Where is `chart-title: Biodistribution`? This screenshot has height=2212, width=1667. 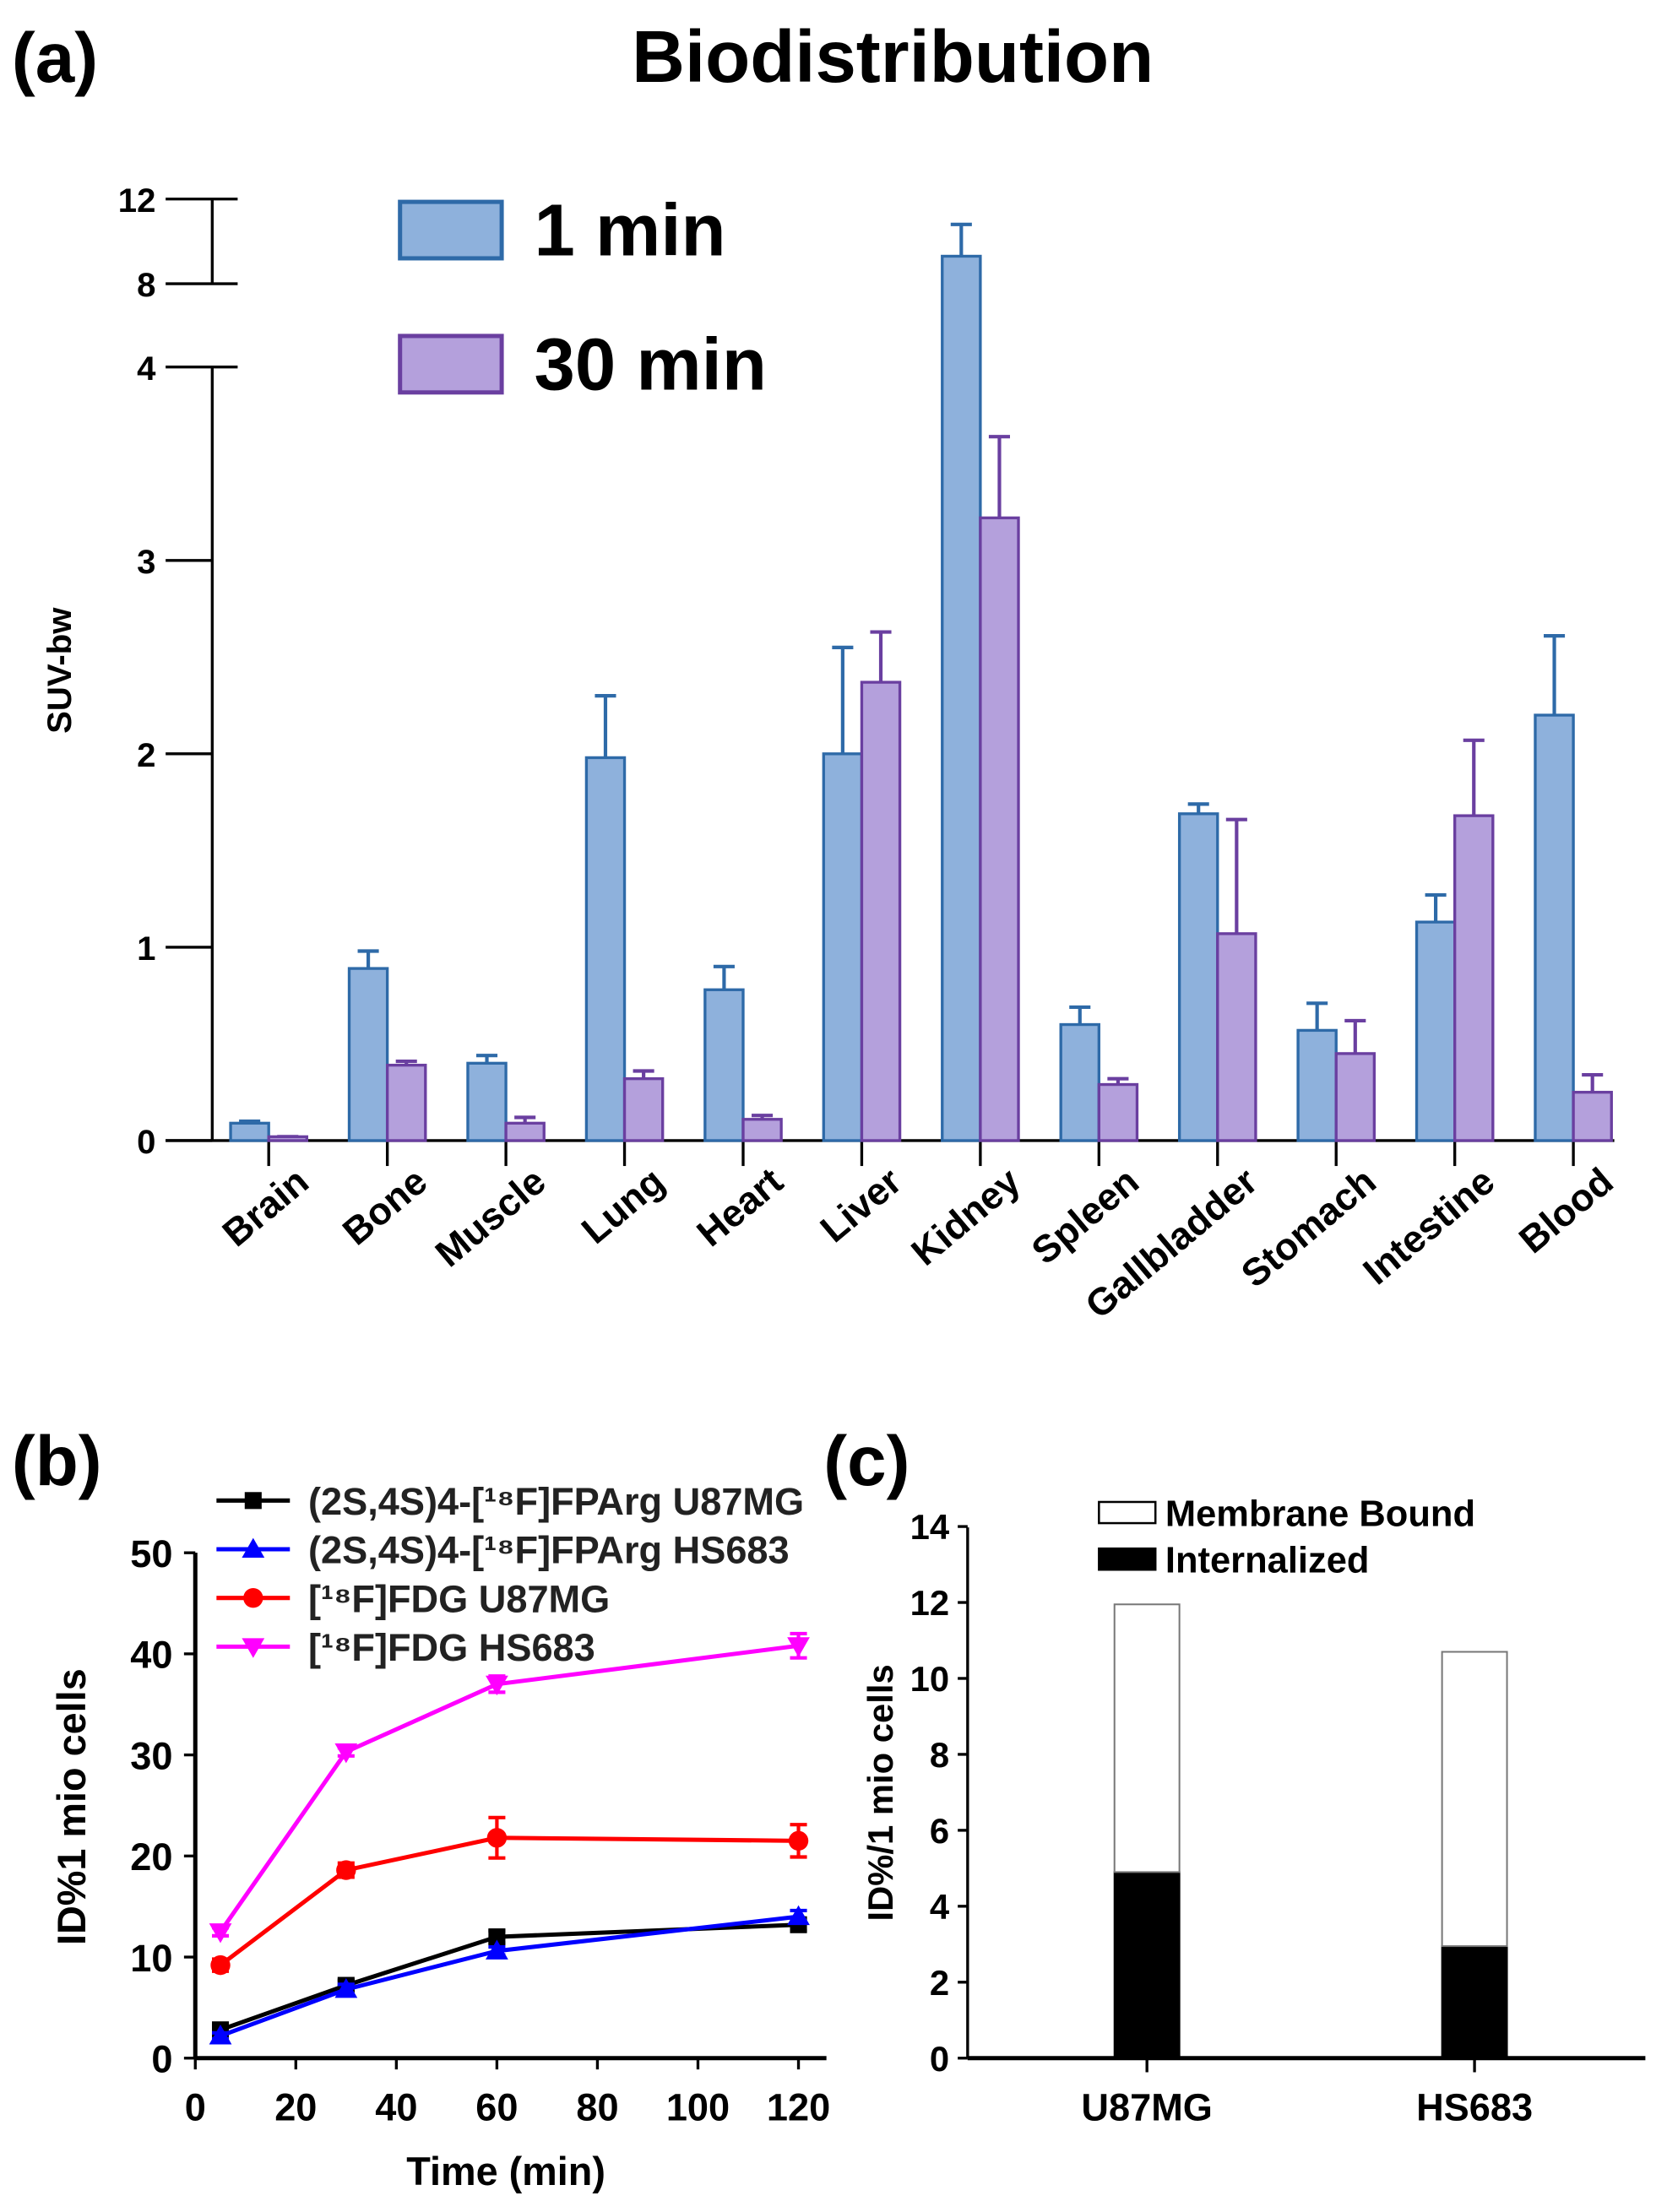
chart-title: Biodistribution is located at coordinates (893, 57).